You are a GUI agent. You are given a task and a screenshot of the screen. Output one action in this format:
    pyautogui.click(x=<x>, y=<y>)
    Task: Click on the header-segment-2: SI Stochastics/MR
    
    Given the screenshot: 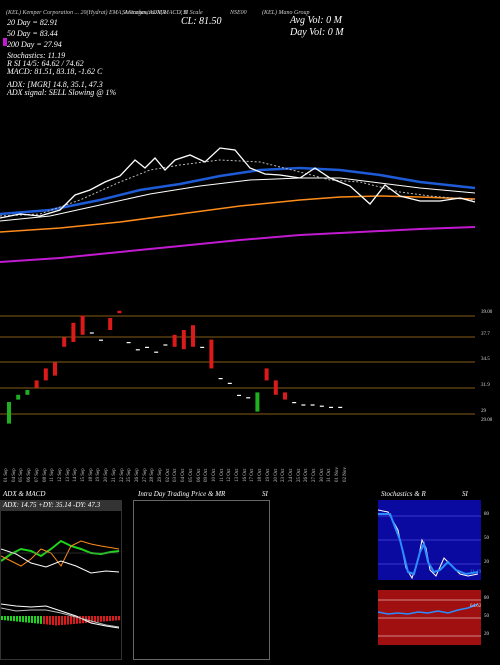 What is the action you would take?
    pyautogui.click(x=144, y=13)
    